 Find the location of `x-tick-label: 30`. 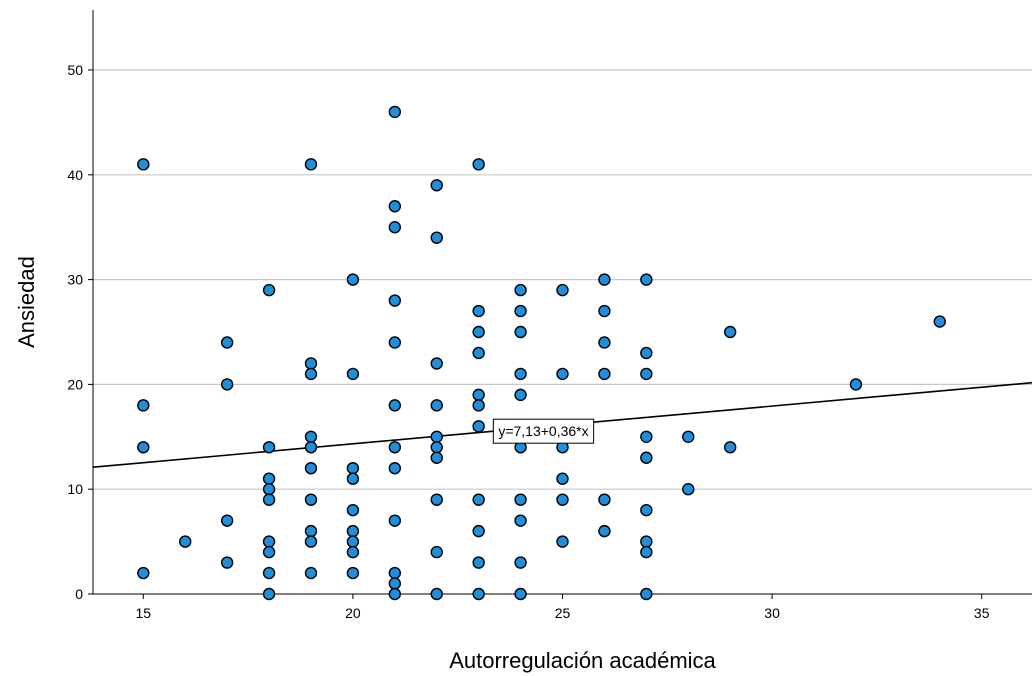

x-tick-label: 30 is located at coordinates (772, 613).